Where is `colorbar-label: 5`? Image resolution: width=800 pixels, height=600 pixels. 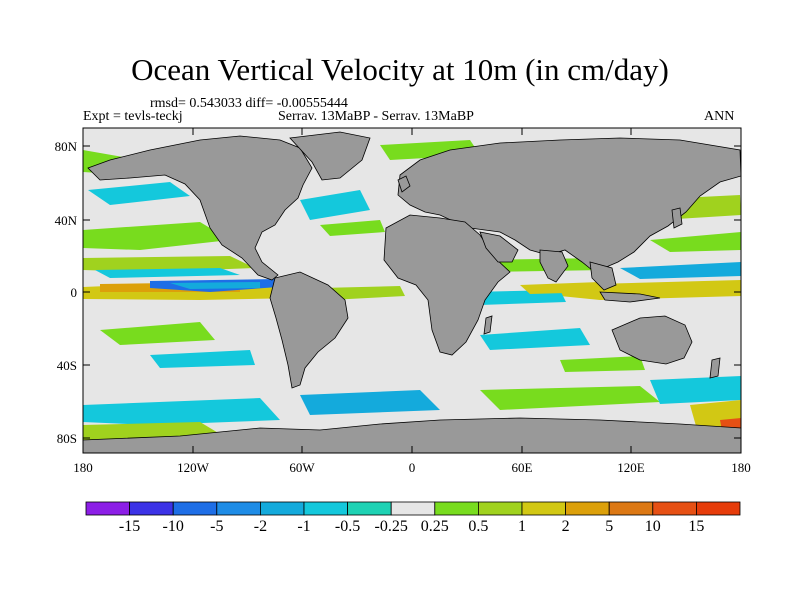
colorbar-label: 5 is located at coordinates (609, 526).